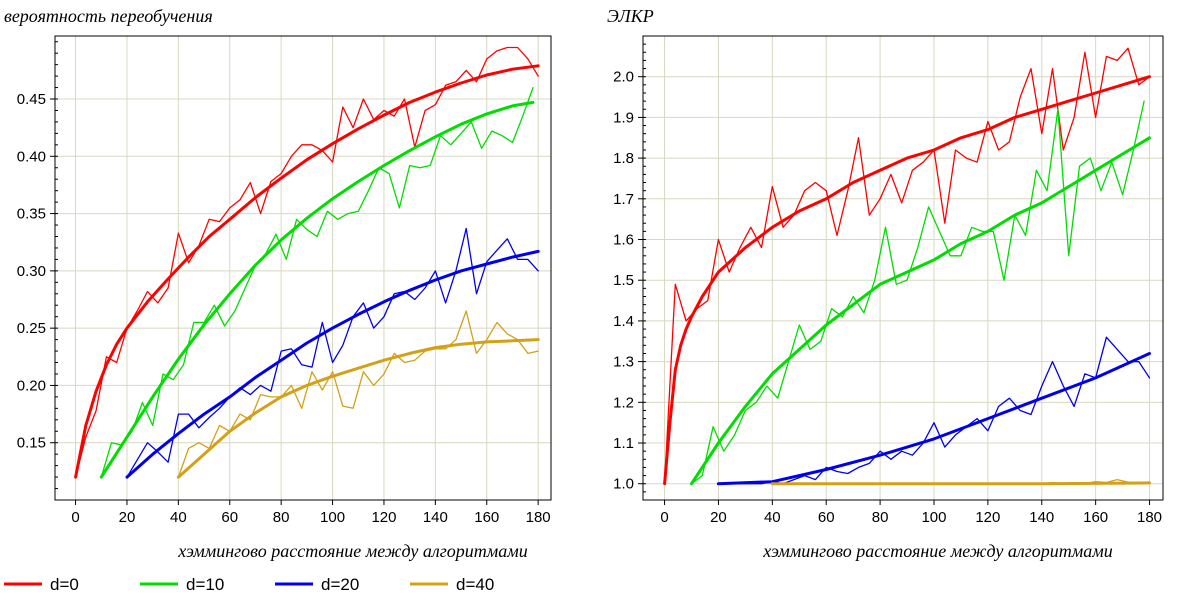 This screenshot has width=1183, height=598. I want to click on y-tick-label: 1.6, so click(623, 240).